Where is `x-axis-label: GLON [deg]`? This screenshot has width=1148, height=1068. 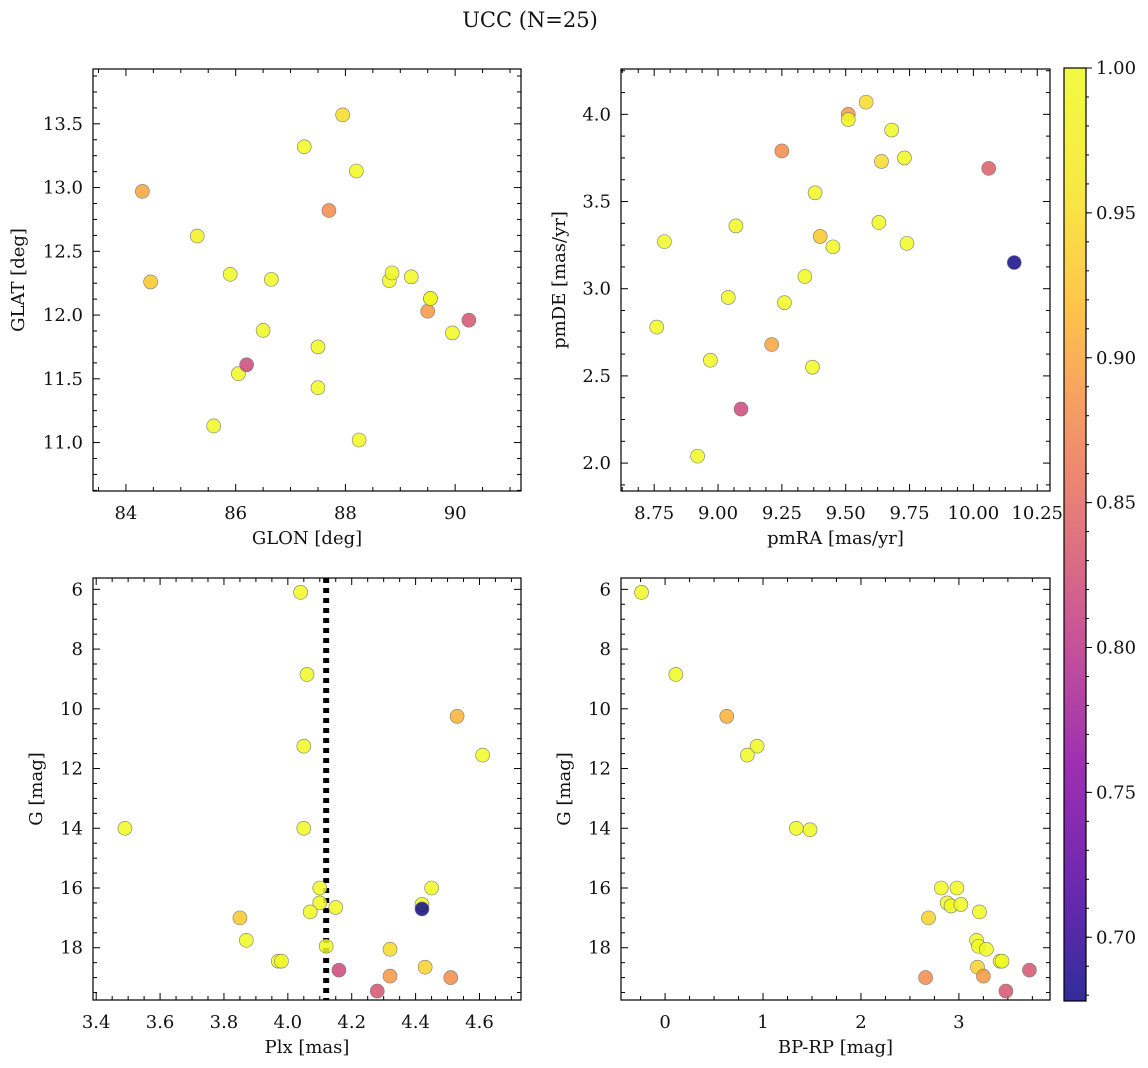 x-axis-label: GLON [deg] is located at coordinates (307, 538).